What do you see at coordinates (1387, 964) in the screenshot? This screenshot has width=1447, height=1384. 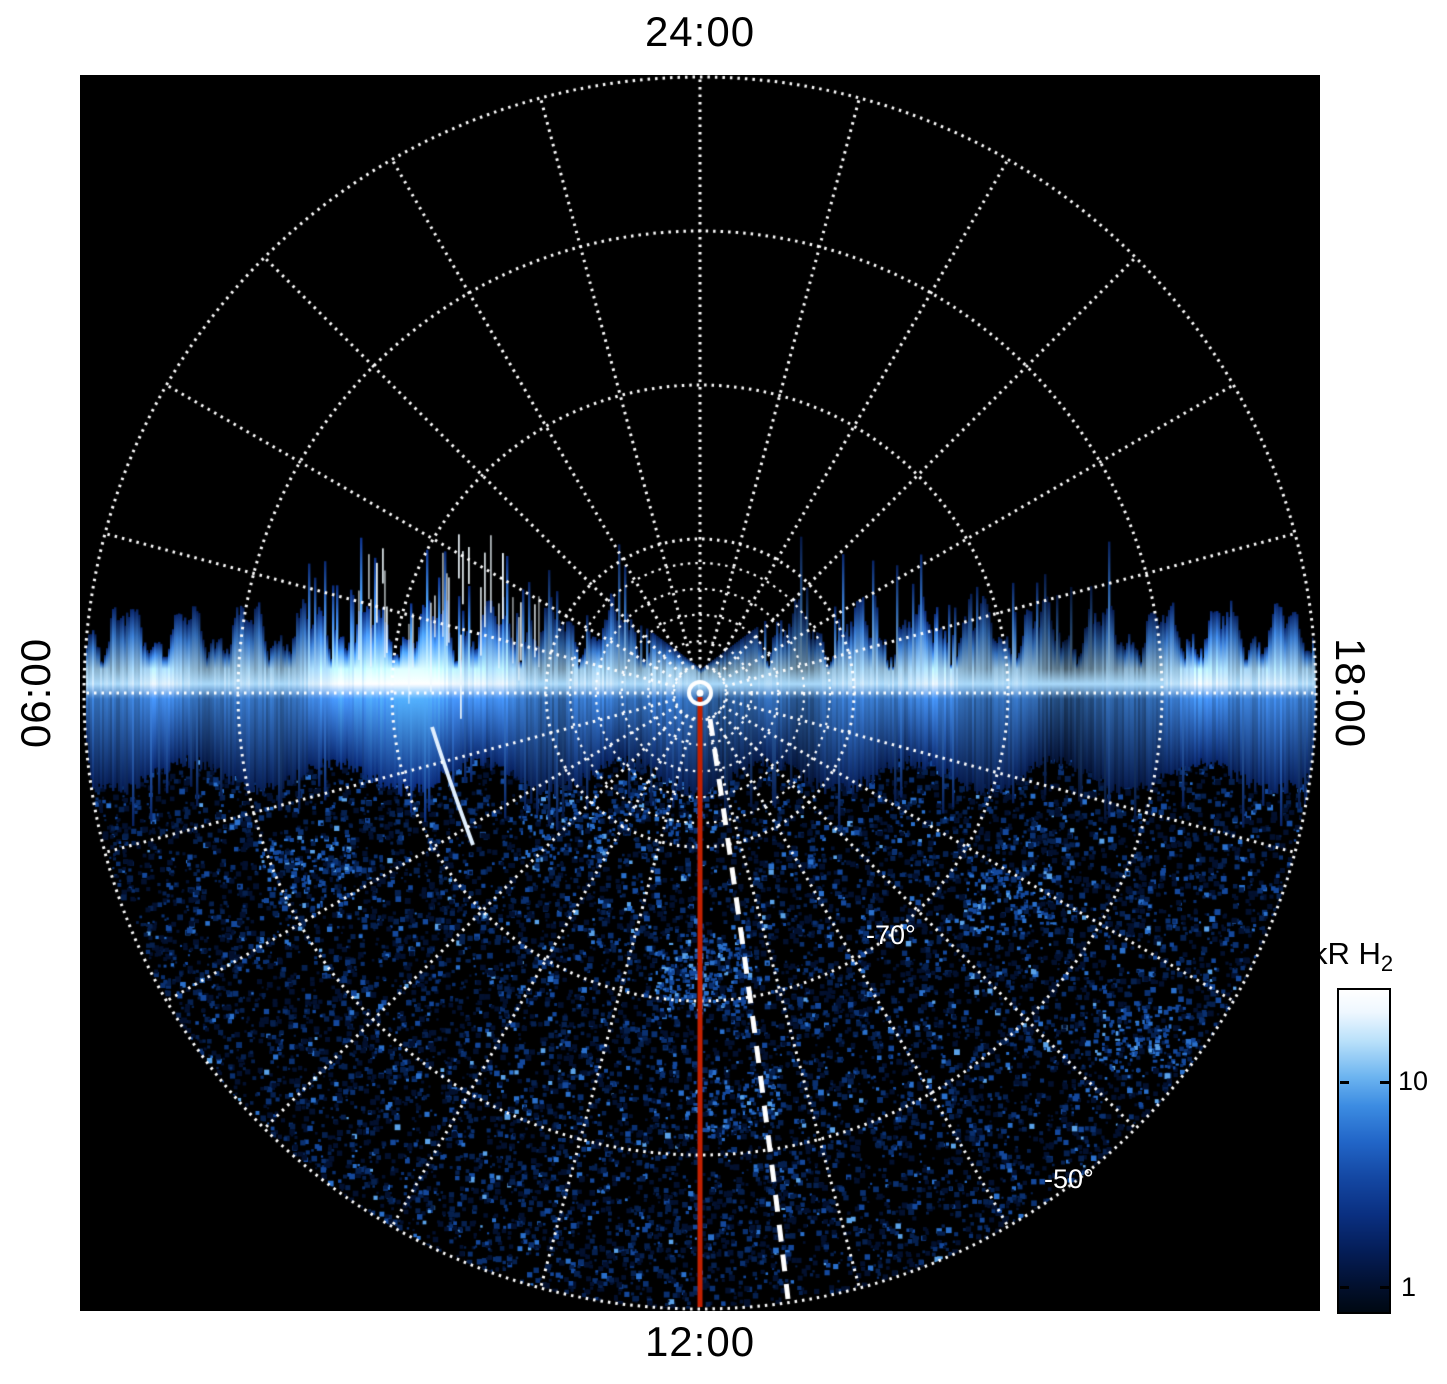 I see `colorbar-label-sub: 2` at bounding box center [1387, 964].